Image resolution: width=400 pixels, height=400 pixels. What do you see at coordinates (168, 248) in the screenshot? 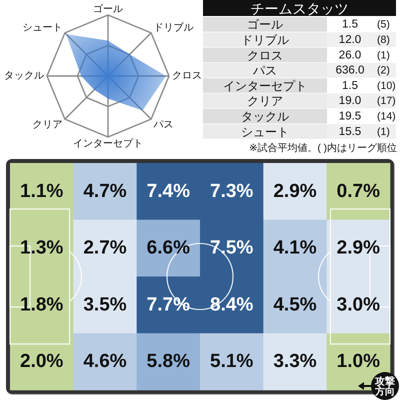
I see `data-label: 6.6%` at bounding box center [168, 248].